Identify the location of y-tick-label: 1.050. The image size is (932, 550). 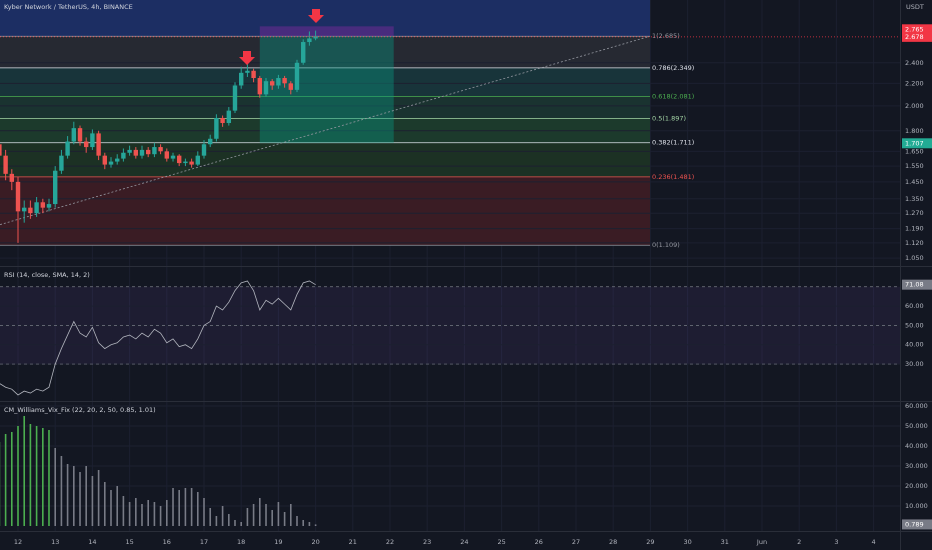
(914, 258).